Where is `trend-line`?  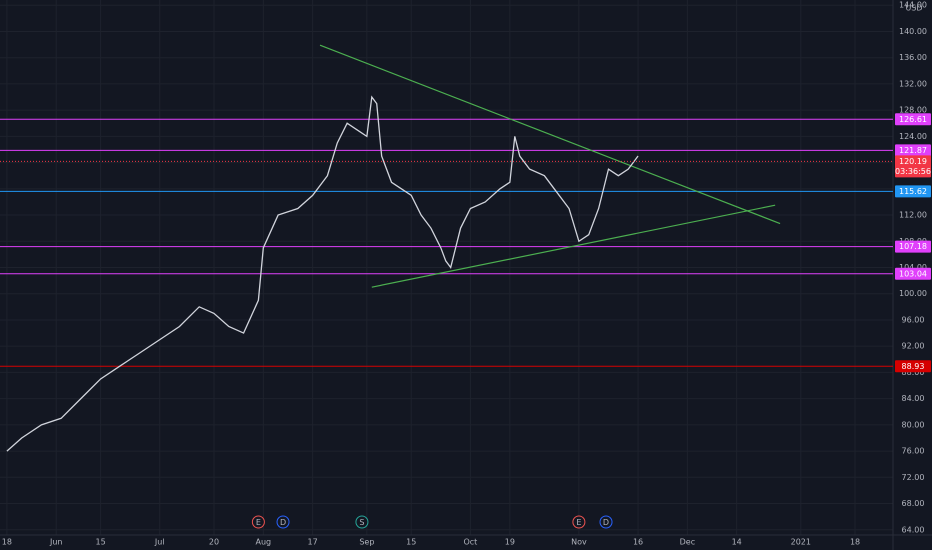 trend-line is located at coordinates (573, 246).